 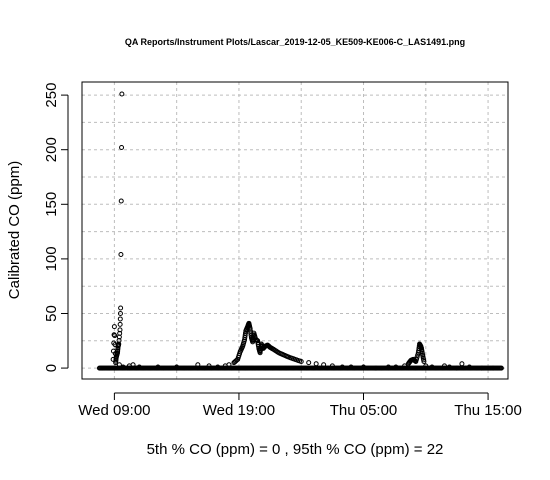 I want to click on y-tick-label: 150, so click(x=51, y=204).